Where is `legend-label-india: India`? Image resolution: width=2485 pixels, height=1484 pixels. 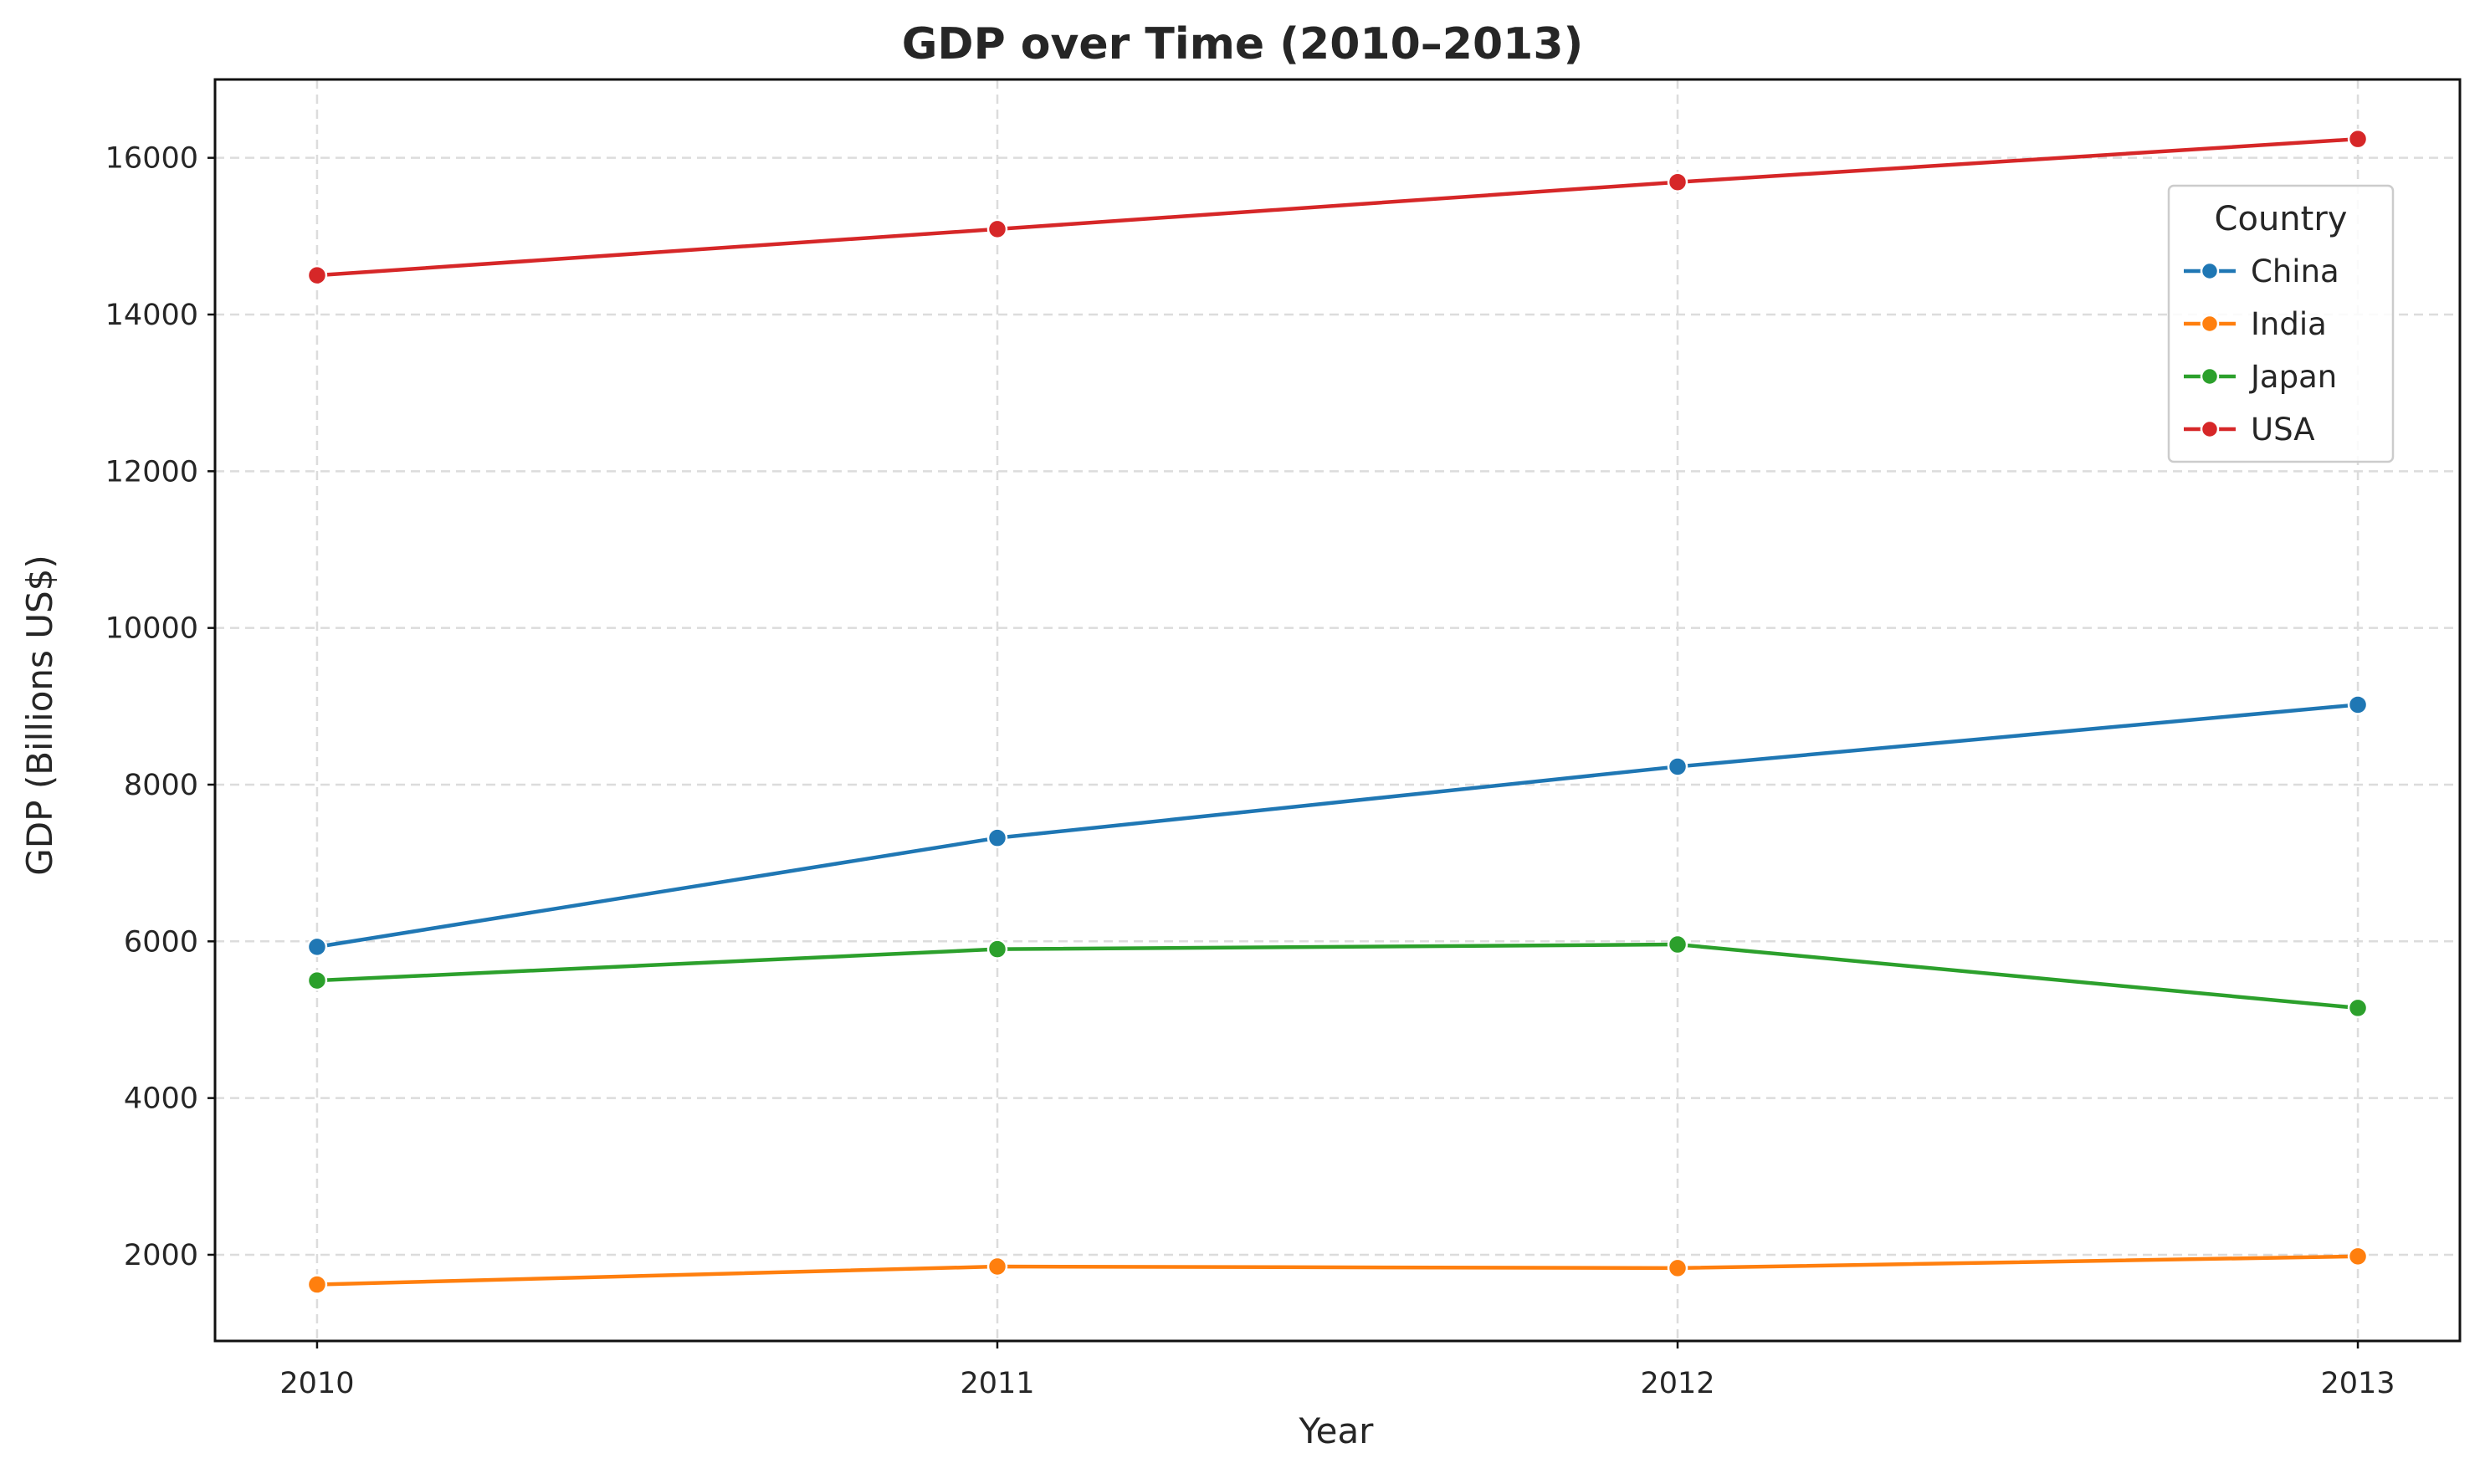
legend-label-india: India is located at coordinates (2289, 324).